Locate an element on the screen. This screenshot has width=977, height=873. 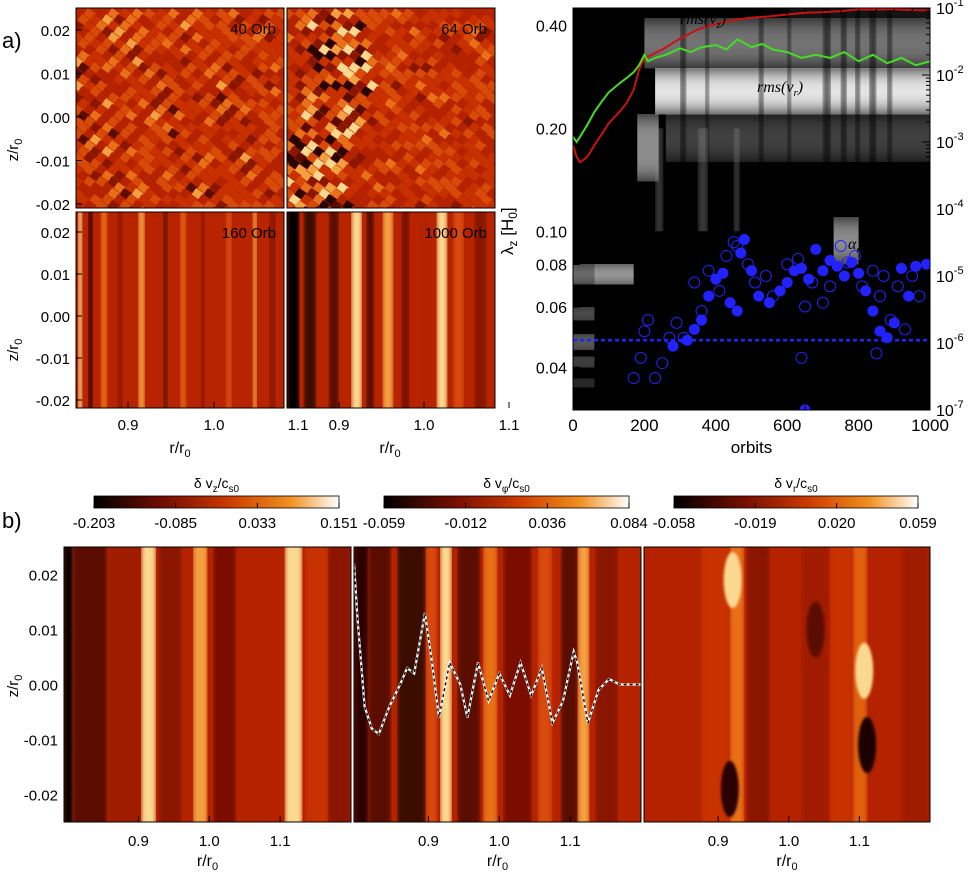
right-tick-label: 10-7 is located at coordinates (950, 409).